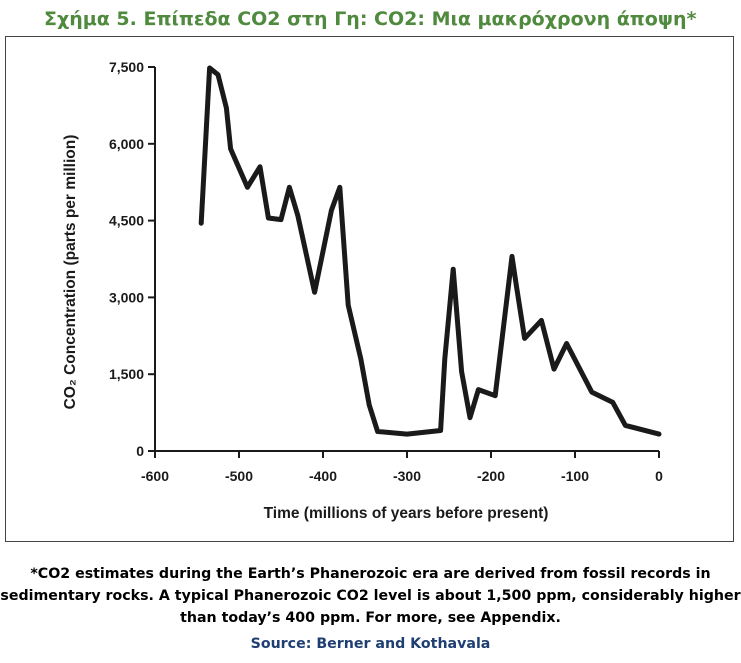 This screenshot has width=741, height=663. I want to click on y-axis-label: CO₂ Concentration (parts per million), so click(70, 272).